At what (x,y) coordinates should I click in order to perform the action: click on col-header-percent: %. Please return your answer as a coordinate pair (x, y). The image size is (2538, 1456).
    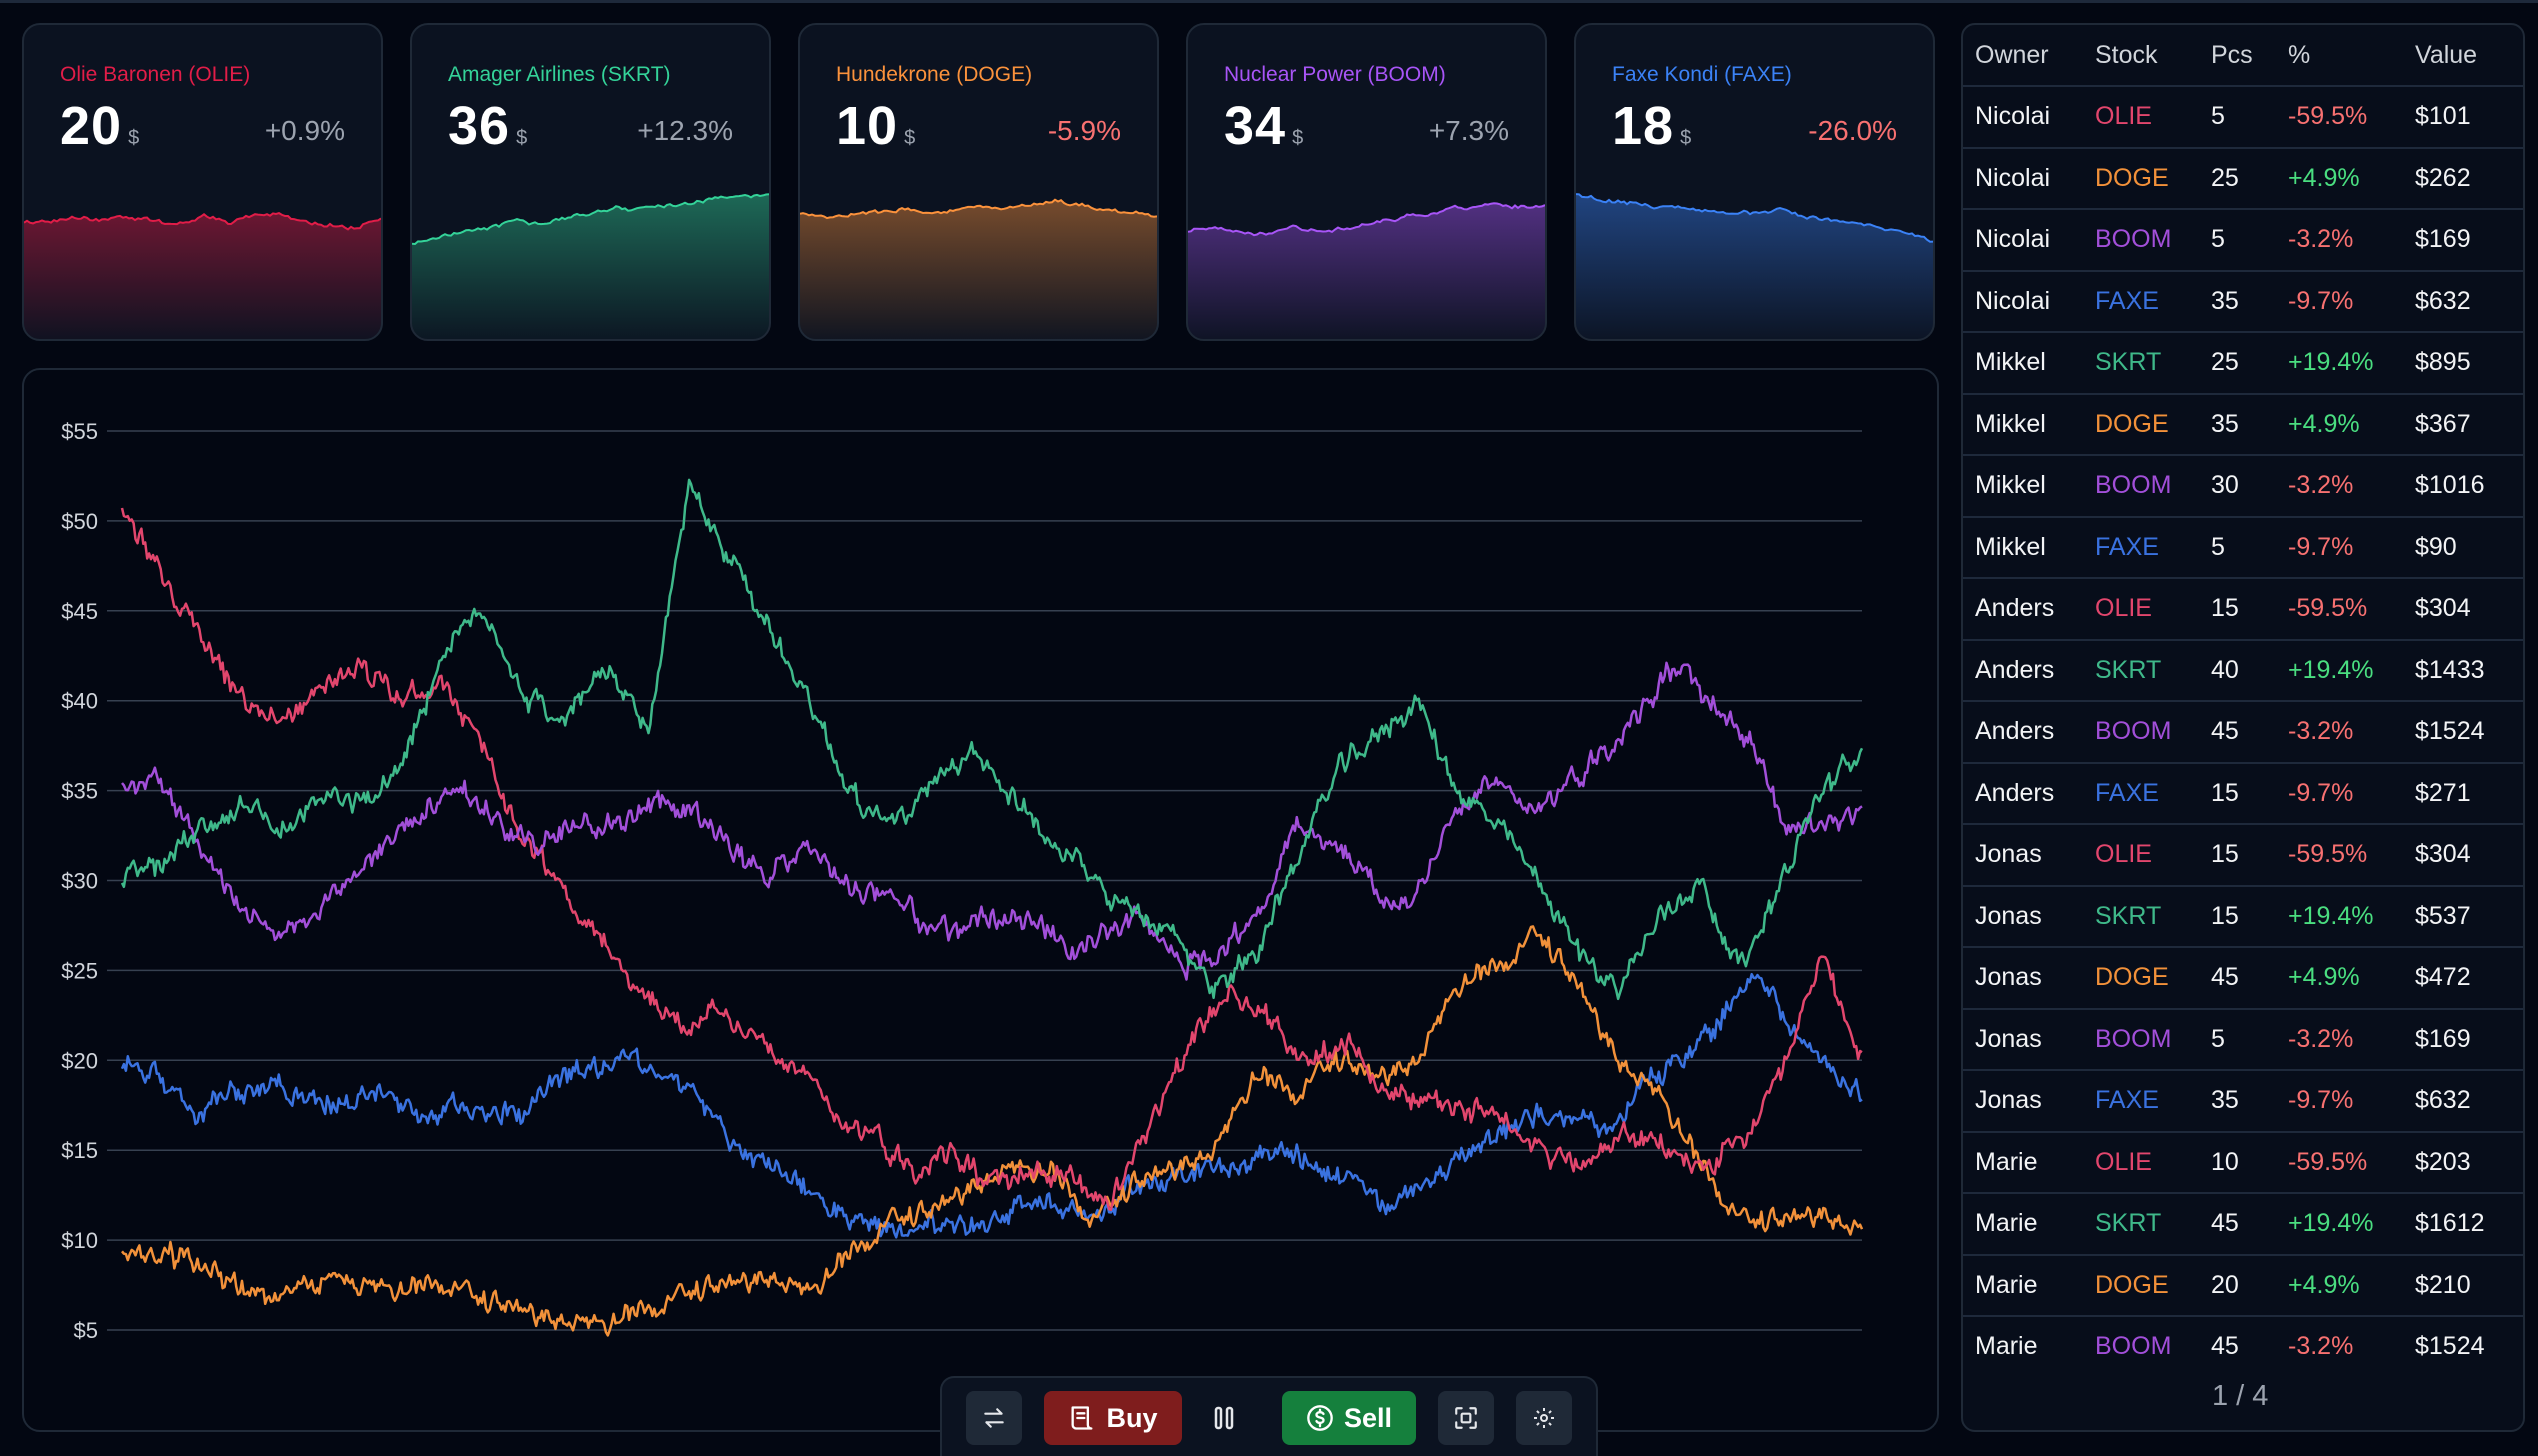
    Looking at the image, I should click on (2299, 54).